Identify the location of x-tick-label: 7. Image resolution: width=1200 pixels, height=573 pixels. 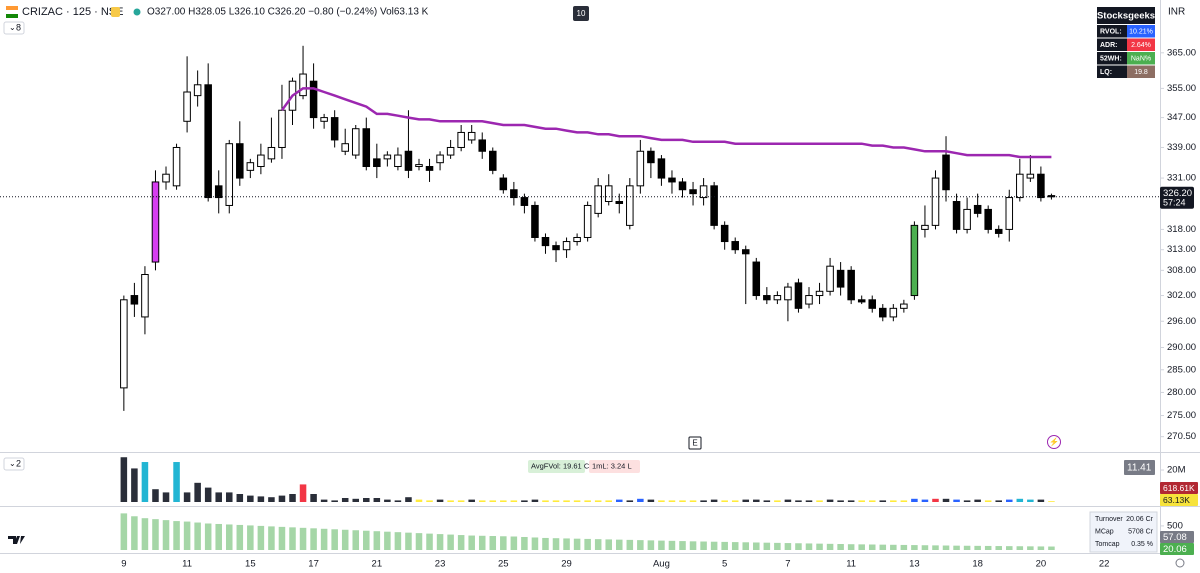
(787, 564).